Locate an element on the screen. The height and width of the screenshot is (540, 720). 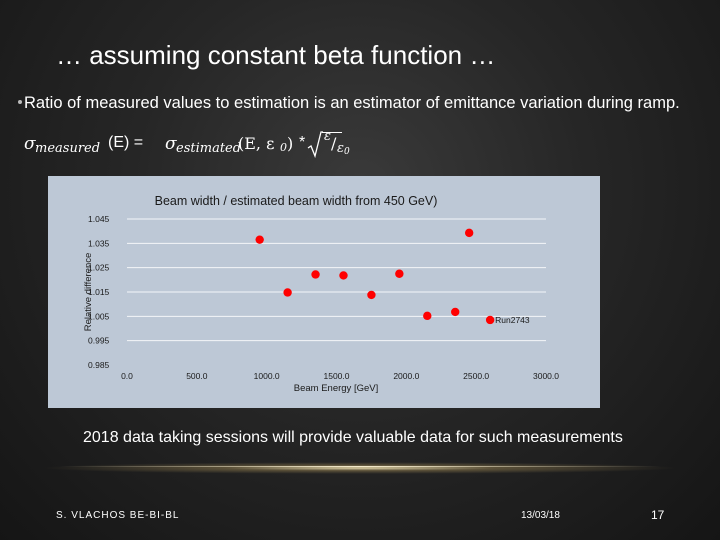
formula-lhs-argument: (E) = is located at coordinates (126, 142).